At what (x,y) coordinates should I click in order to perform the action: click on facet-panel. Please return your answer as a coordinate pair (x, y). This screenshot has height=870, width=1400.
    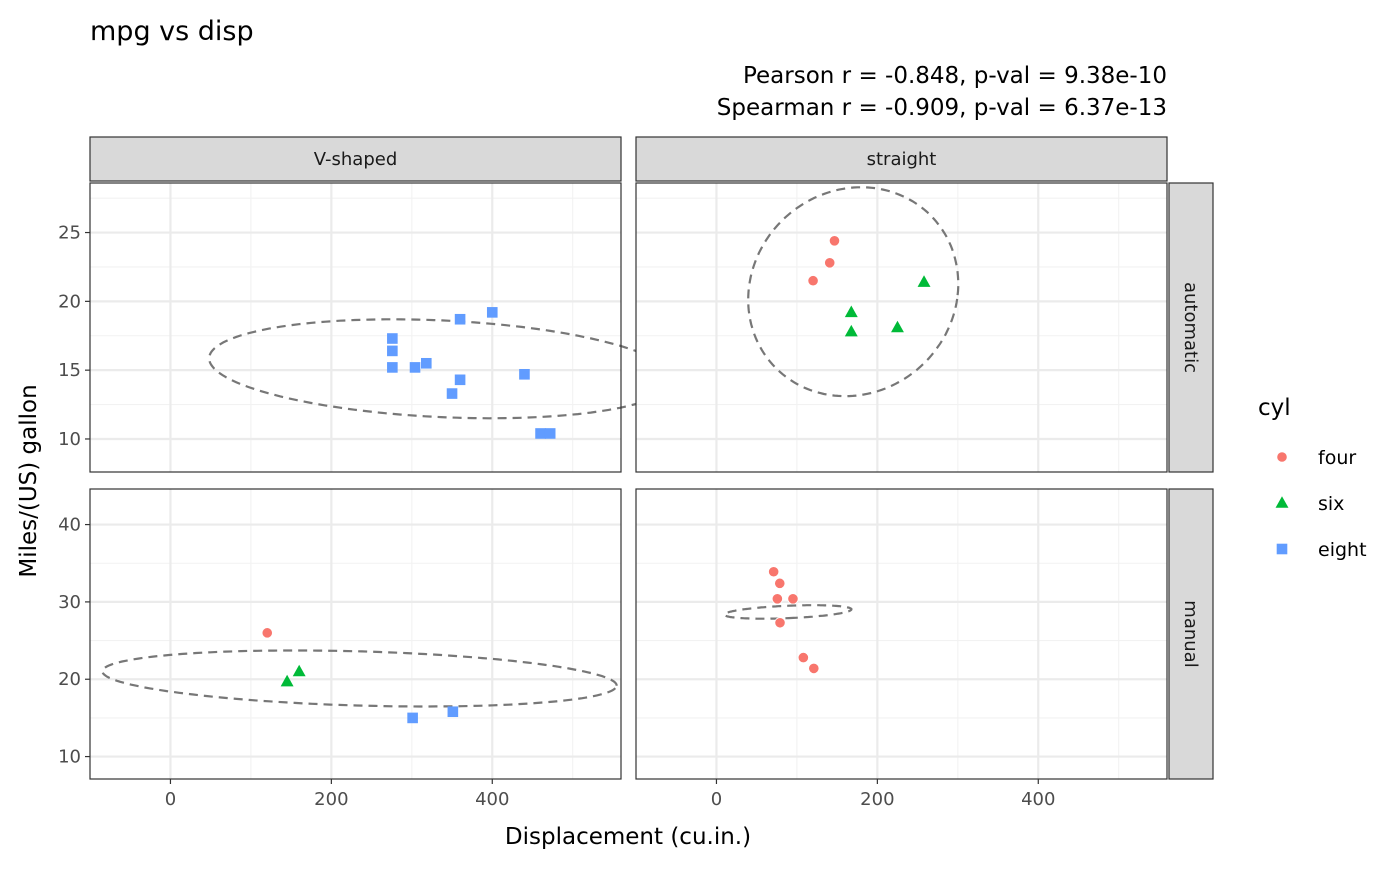
    Looking at the image, I should click on (901, 327).